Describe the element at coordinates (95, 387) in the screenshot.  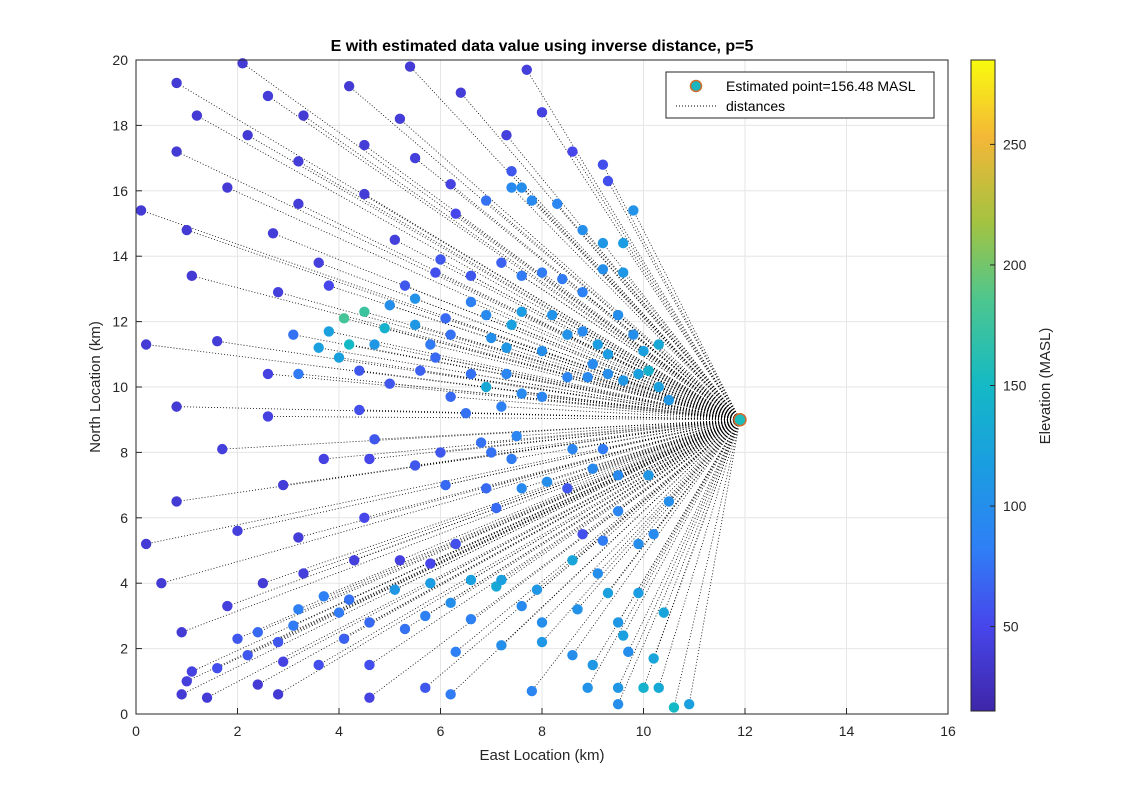
I see `y-axis-label: North Location (km)` at that location.